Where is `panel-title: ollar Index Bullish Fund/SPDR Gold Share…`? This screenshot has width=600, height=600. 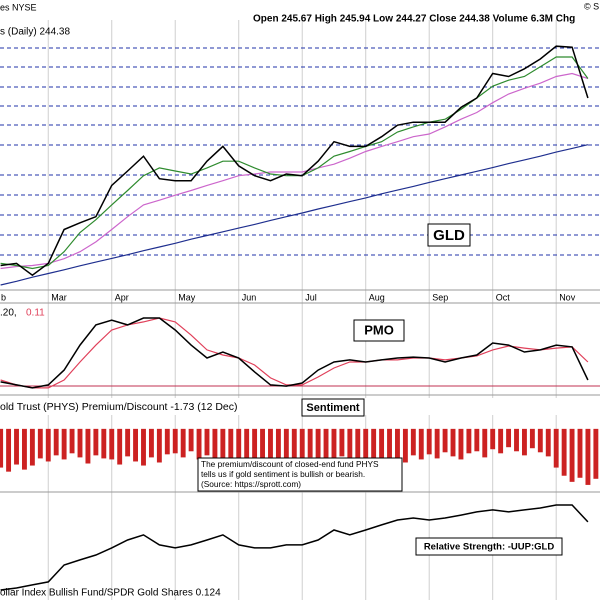
panel-title: ollar Index Bullish Fund/SPDR Gold Share… is located at coordinates (110, 593).